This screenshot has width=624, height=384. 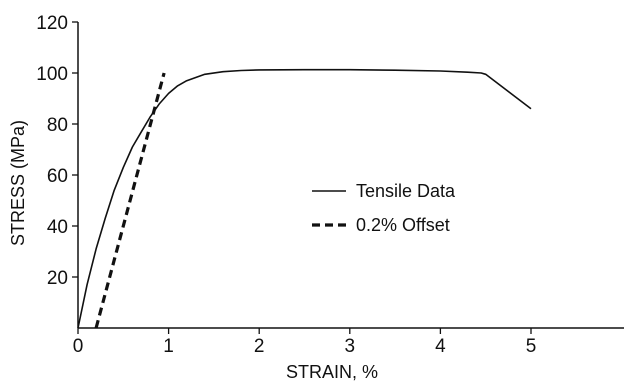 What do you see at coordinates (403, 225) in the screenshot?
I see `legend-label-offset: 0.2% Offset` at bounding box center [403, 225].